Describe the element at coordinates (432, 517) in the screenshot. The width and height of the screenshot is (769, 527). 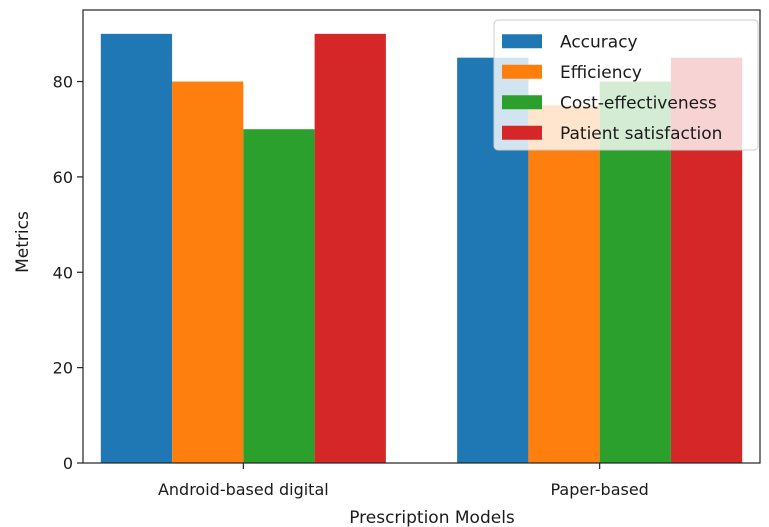
I see `x-axis-title: Prescription Models` at that location.